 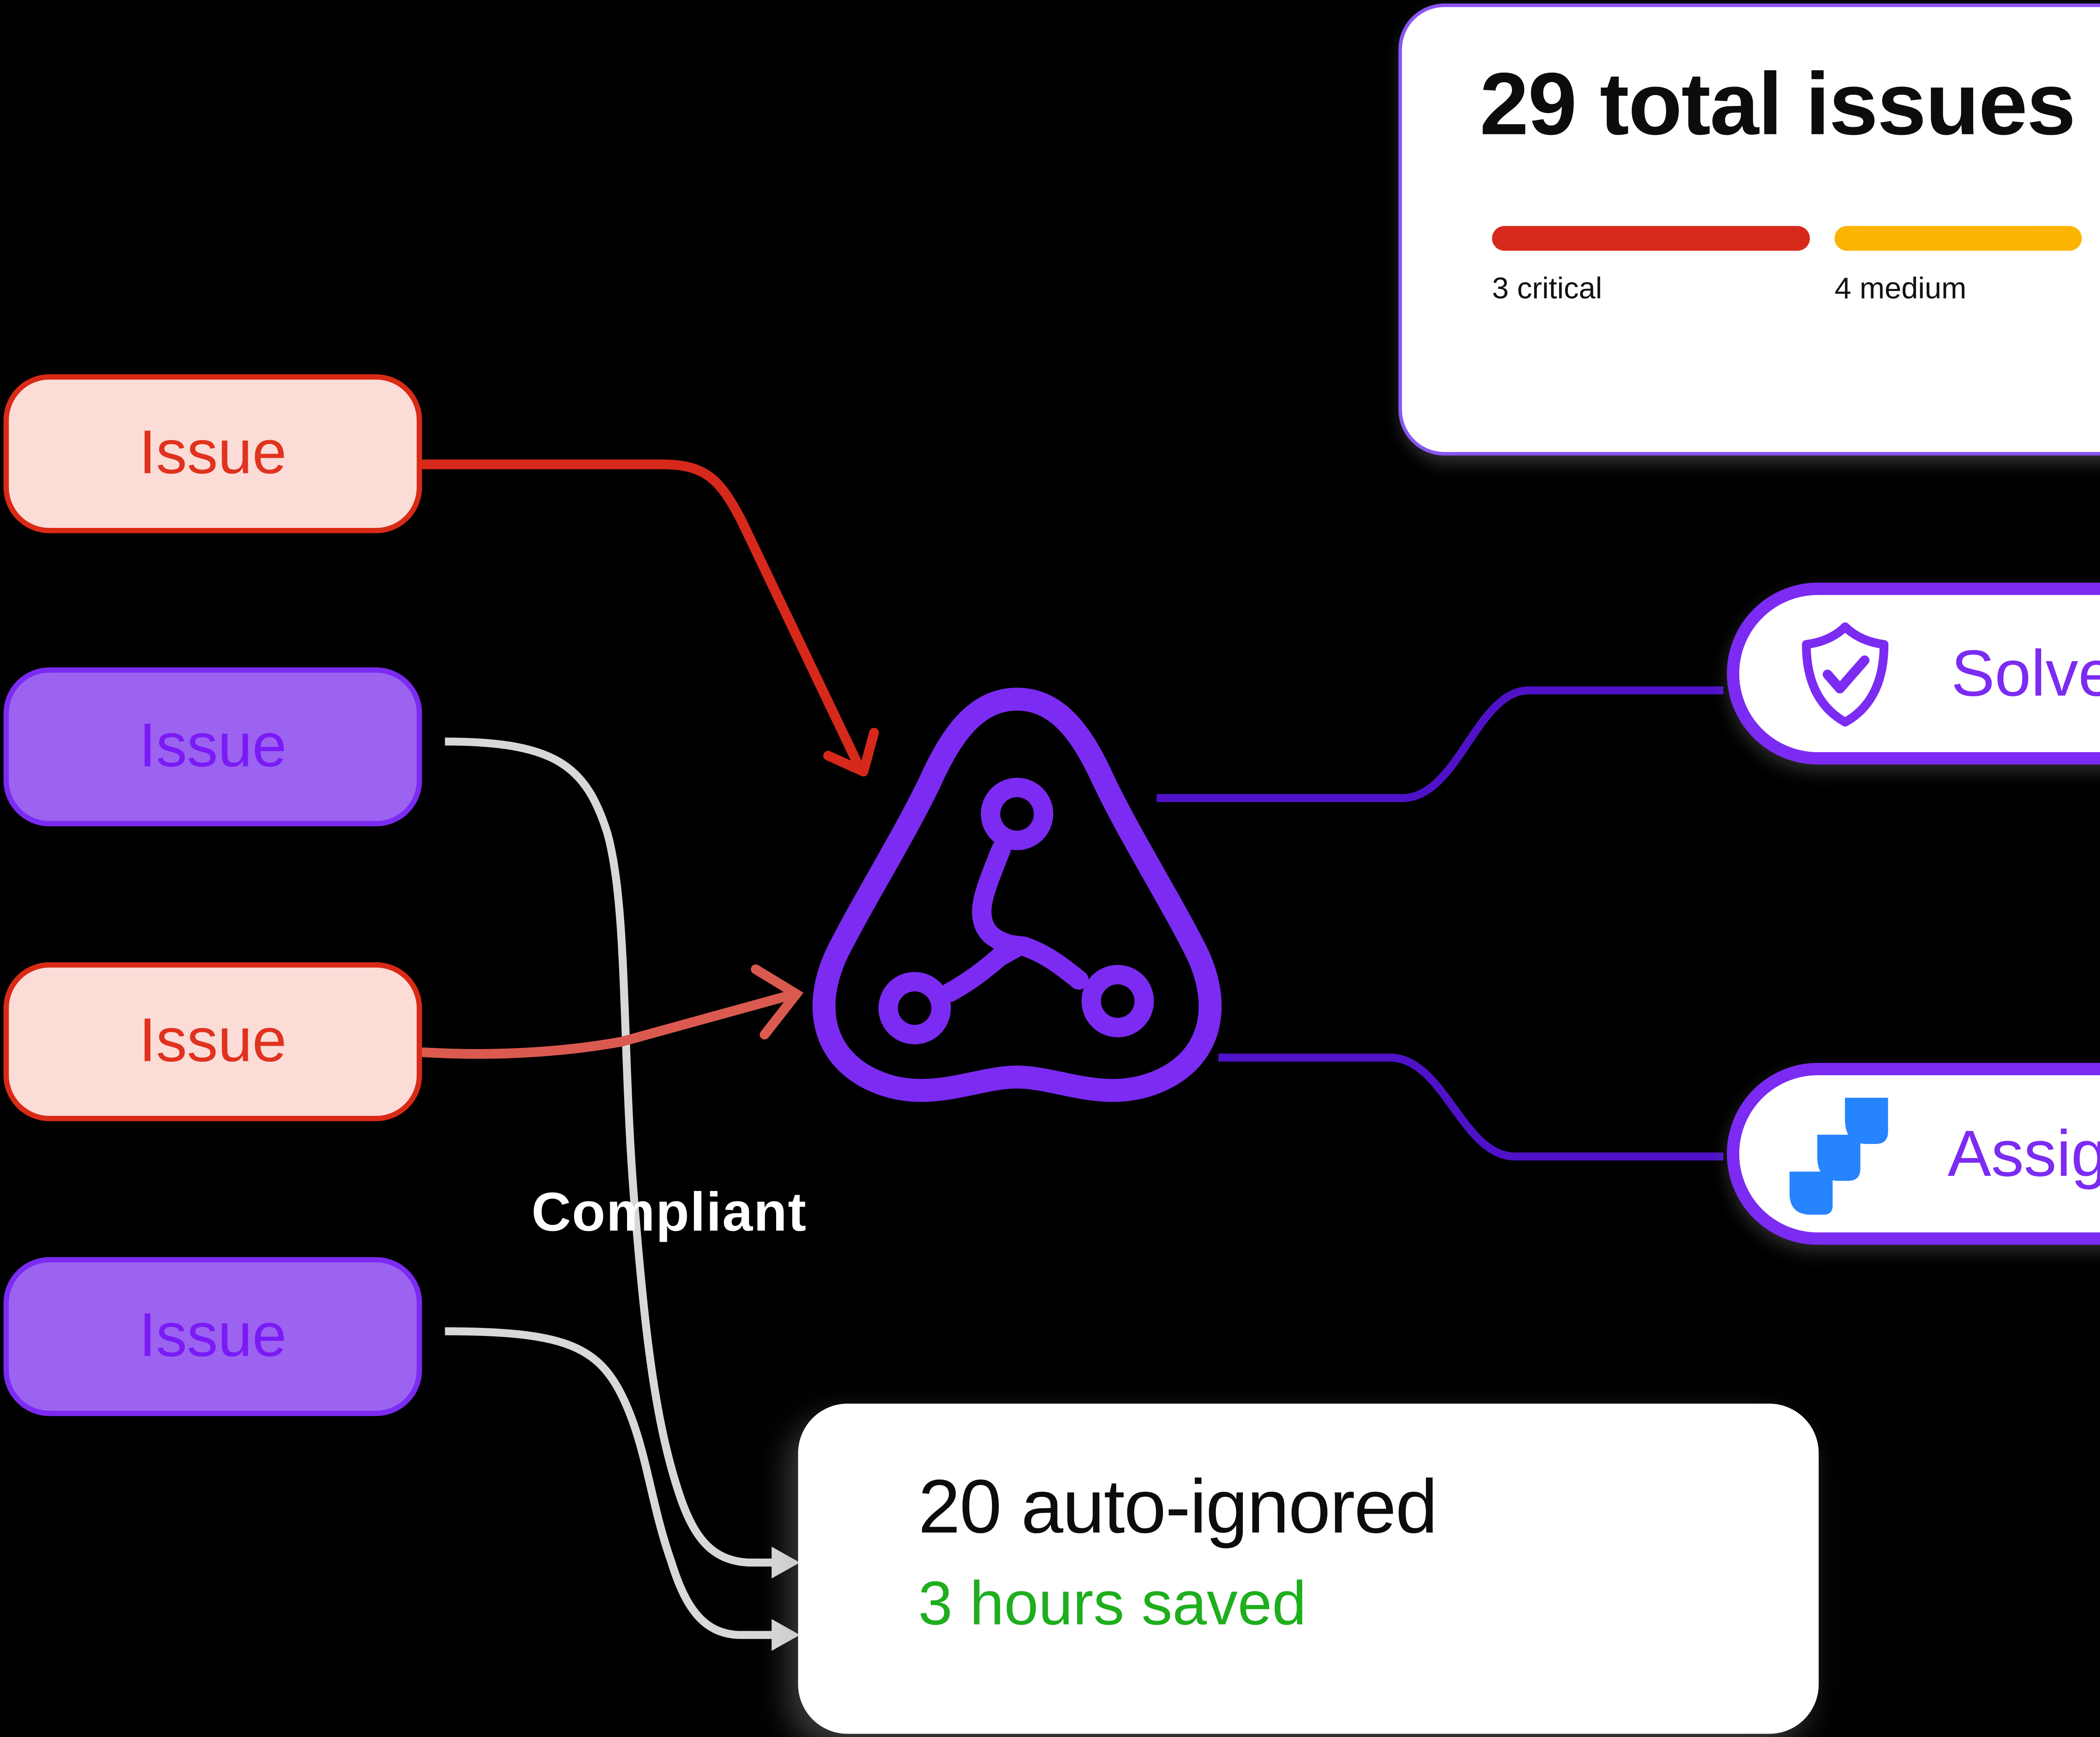 I want to click on shield-check-icon, so click(x=1845, y=673).